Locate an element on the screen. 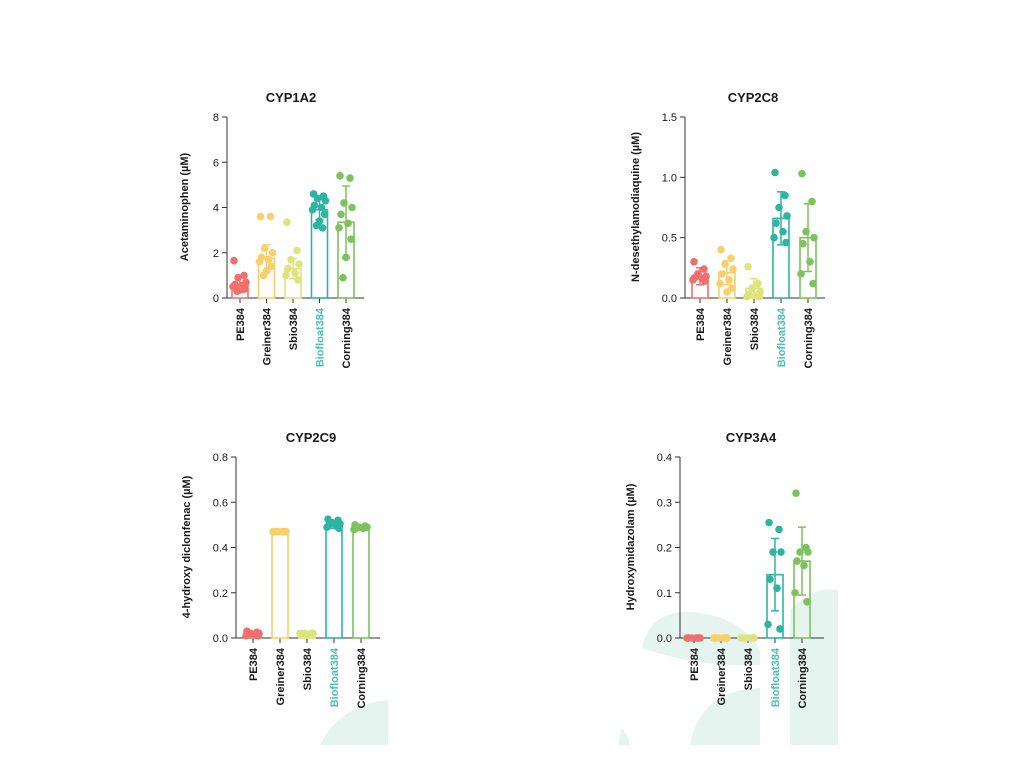  bar-corning384 is located at coordinates (361, 582).